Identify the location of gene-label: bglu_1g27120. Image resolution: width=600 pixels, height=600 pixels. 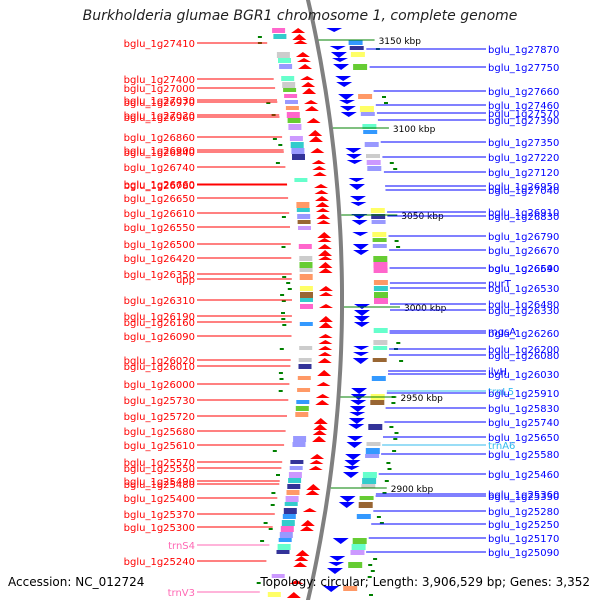
(523, 173).